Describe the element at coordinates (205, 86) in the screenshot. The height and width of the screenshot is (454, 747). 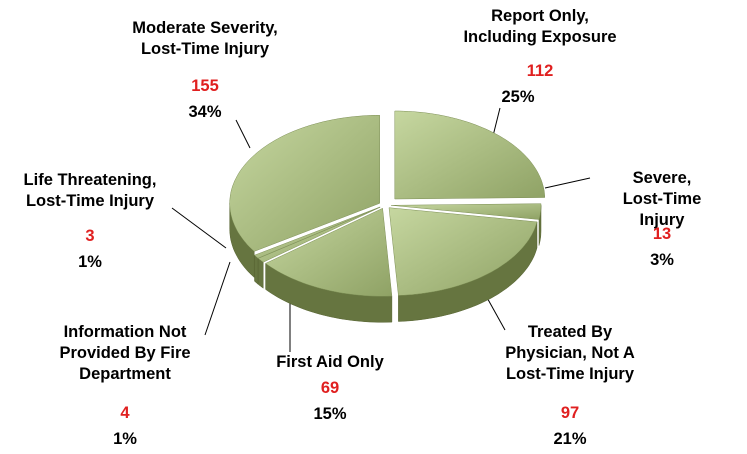
I see `value-label: 155` at that location.